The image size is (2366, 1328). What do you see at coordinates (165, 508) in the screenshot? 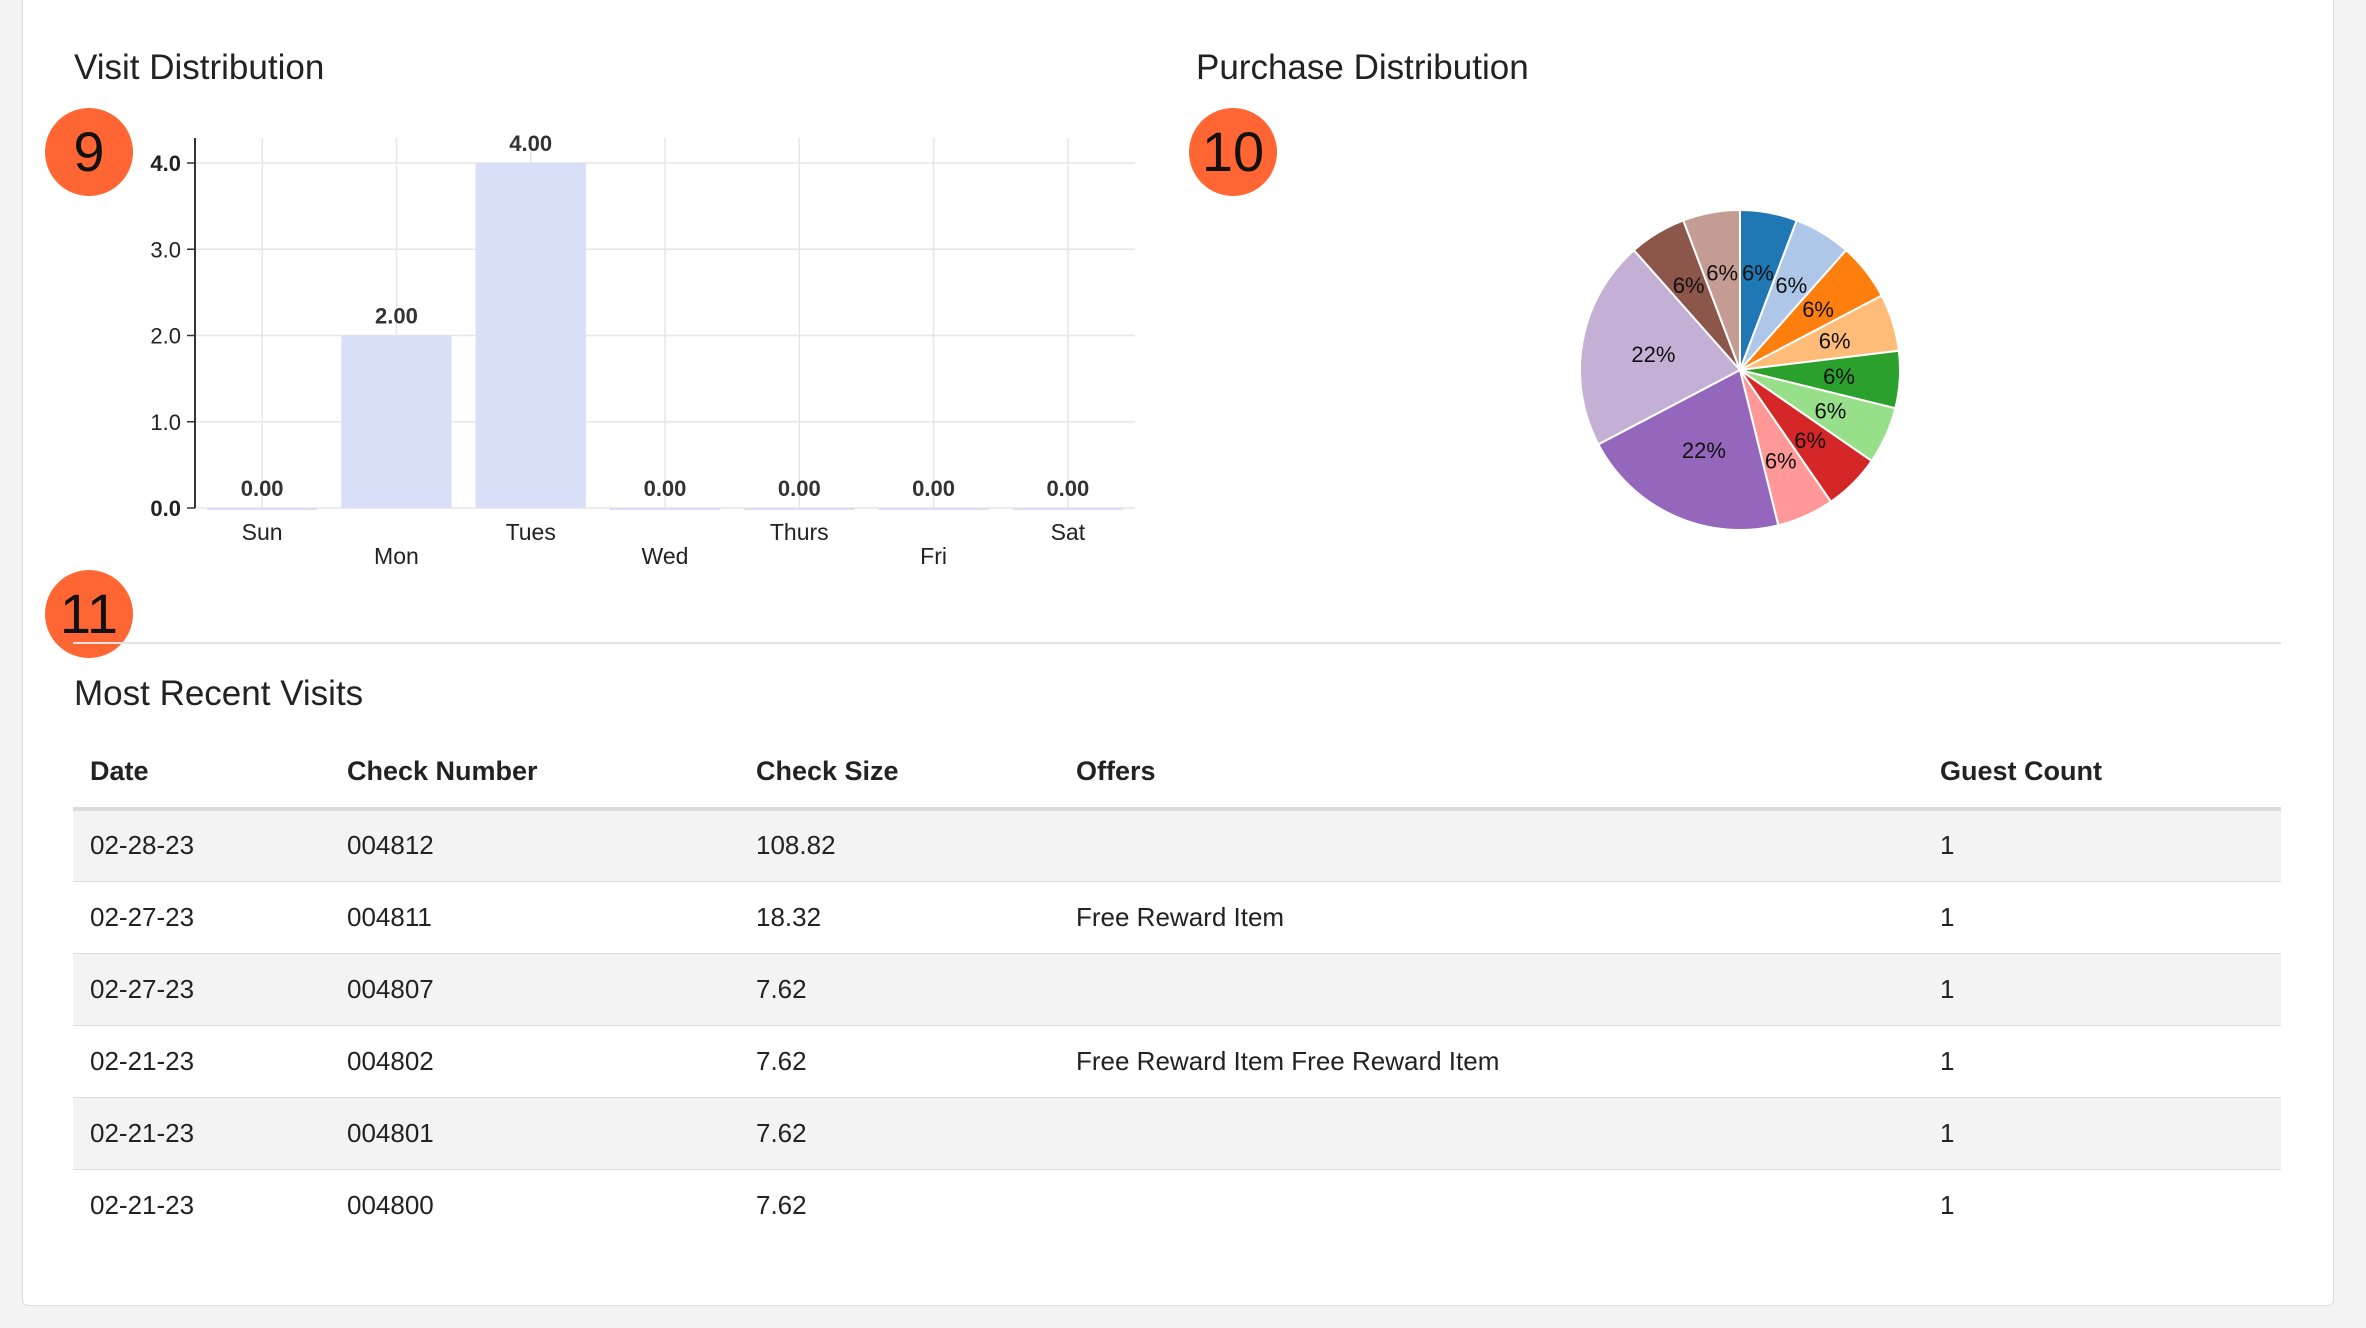
I see `y-tick-label: 0.0` at bounding box center [165, 508].